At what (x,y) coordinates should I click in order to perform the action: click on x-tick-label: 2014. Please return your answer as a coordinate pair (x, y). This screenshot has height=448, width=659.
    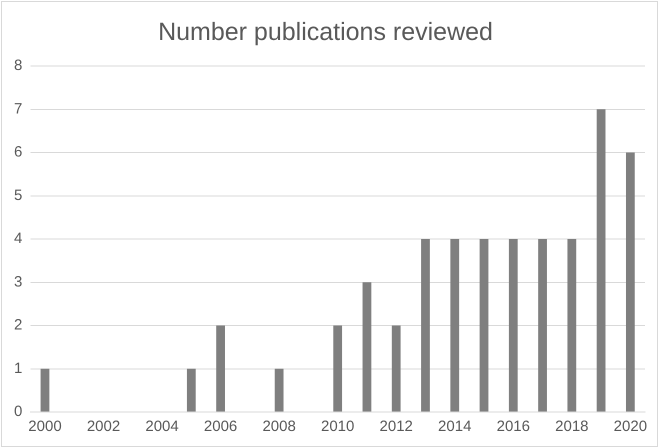
    Looking at the image, I should click on (455, 427).